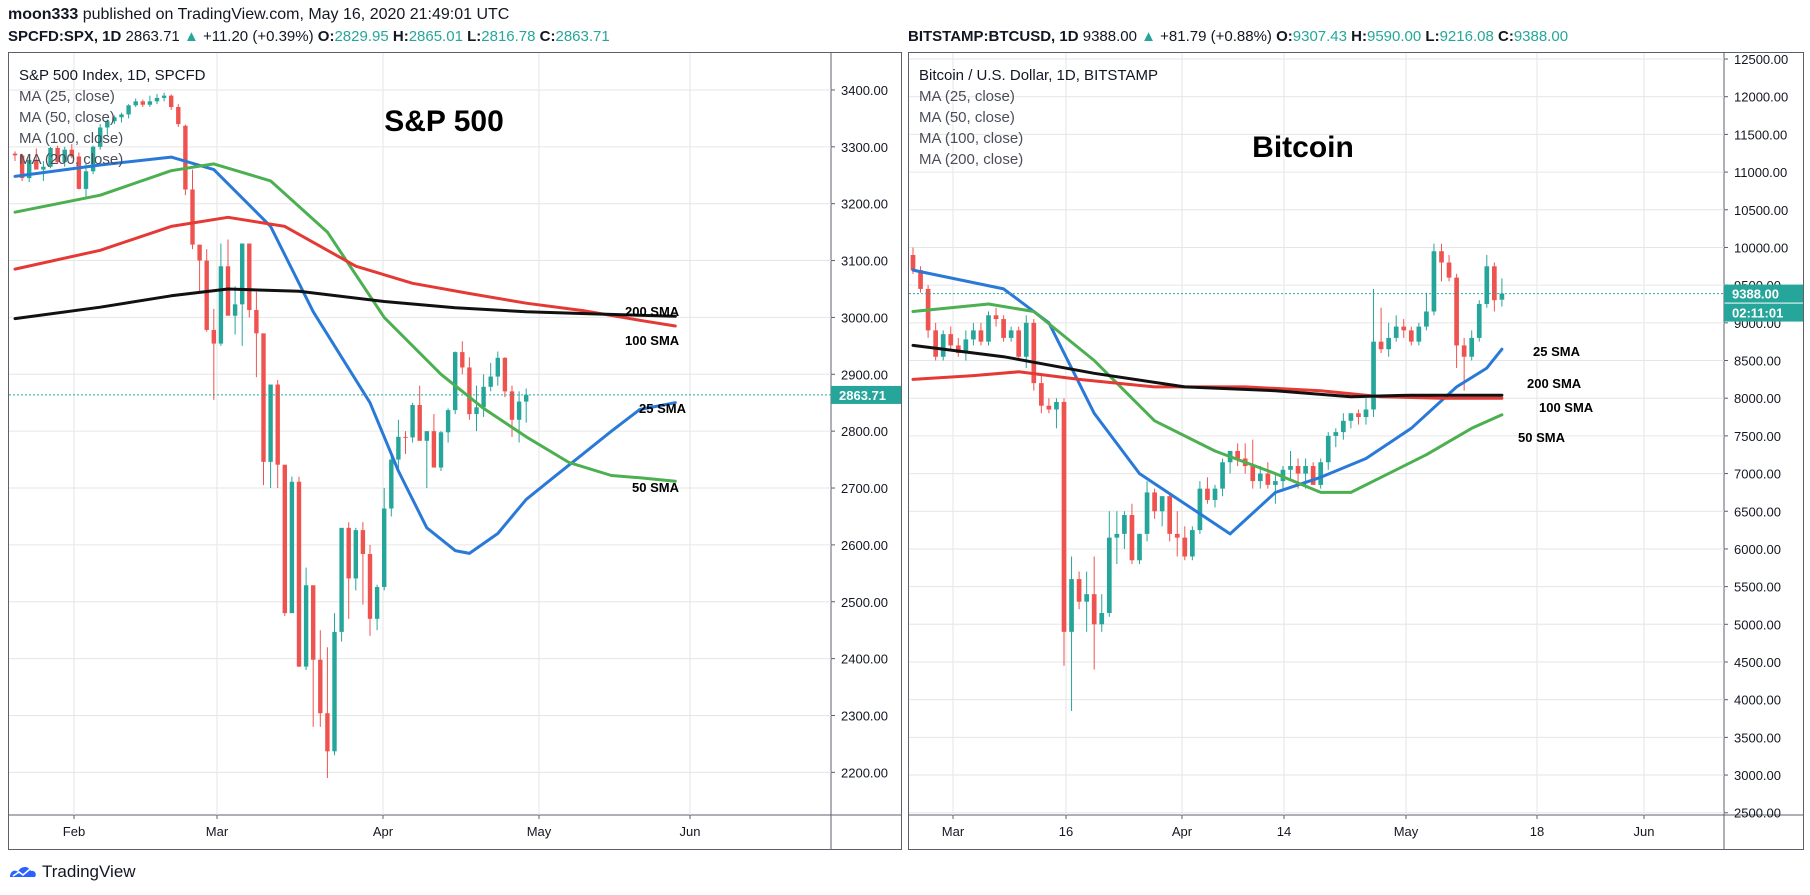  What do you see at coordinates (1761, 210) in the screenshot?
I see `y-tick-label: 10500.00` at bounding box center [1761, 210].